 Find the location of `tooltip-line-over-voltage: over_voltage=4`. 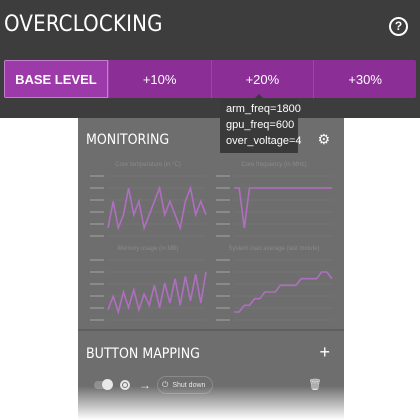

tooltip-line-over-voltage: over_voltage=4 is located at coordinates (264, 141).